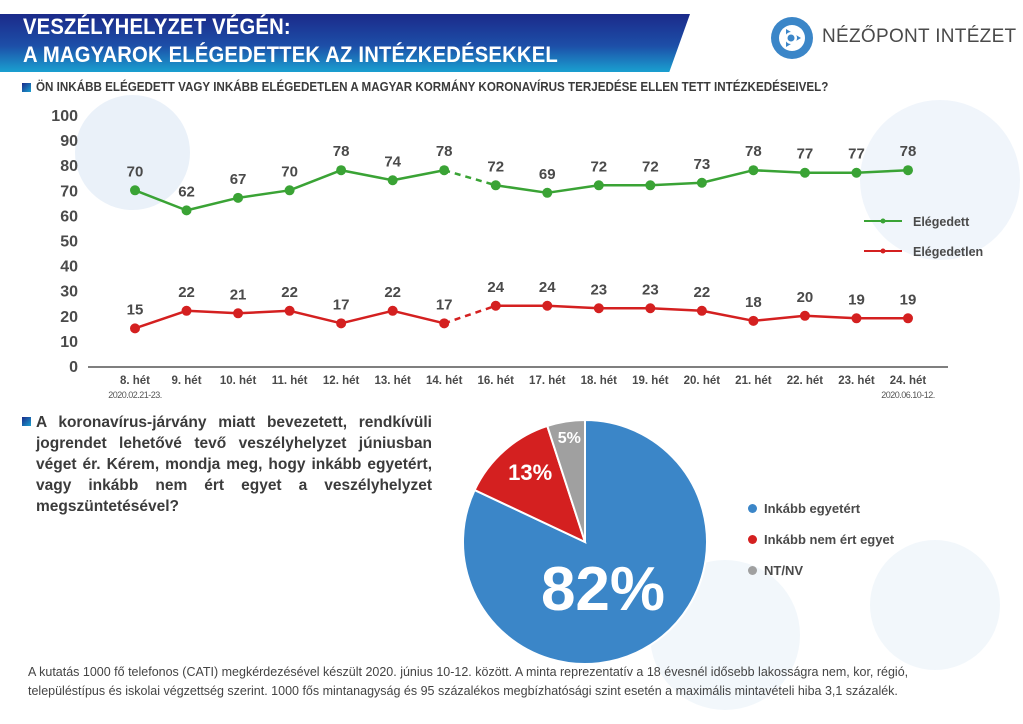  What do you see at coordinates (238, 179) in the screenshot?
I see `data-label: 67` at bounding box center [238, 179].